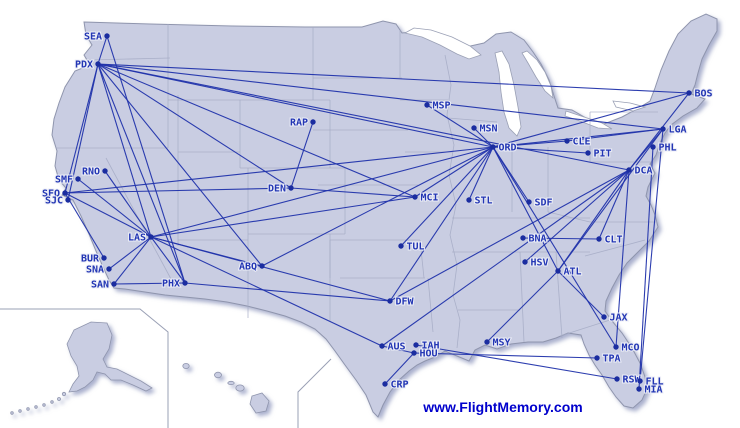 The width and height of the screenshot is (740, 428). I want to click on route-SFO-ORD, so click(279, 170).